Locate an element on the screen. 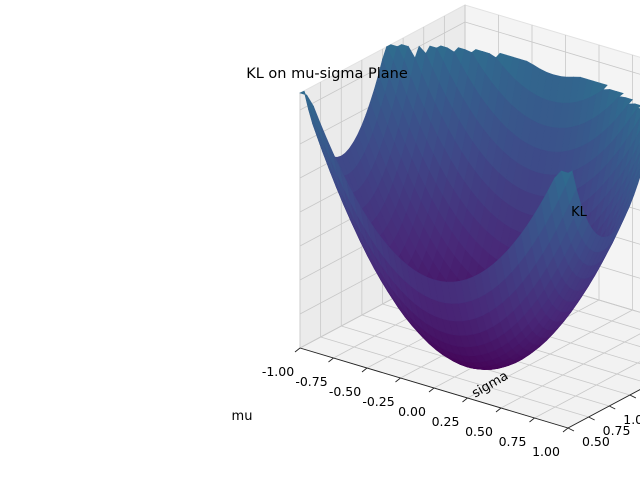 The image size is (640, 478). x-tick-label: -1.00 is located at coordinates (278, 371).